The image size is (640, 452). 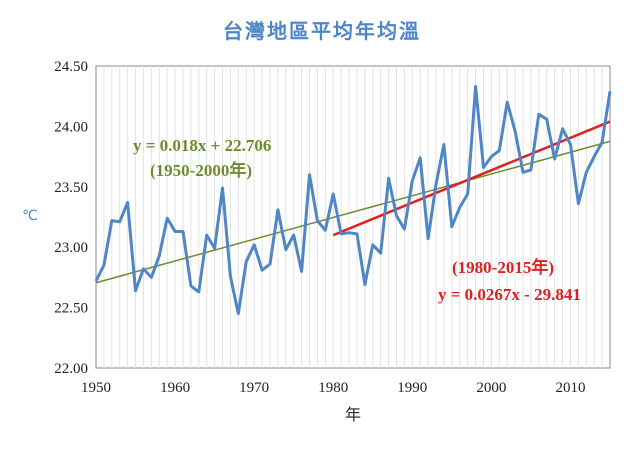 What do you see at coordinates (353, 414) in the screenshot?
I see `x-axis-label: 年` at bounding box center [353, 414].